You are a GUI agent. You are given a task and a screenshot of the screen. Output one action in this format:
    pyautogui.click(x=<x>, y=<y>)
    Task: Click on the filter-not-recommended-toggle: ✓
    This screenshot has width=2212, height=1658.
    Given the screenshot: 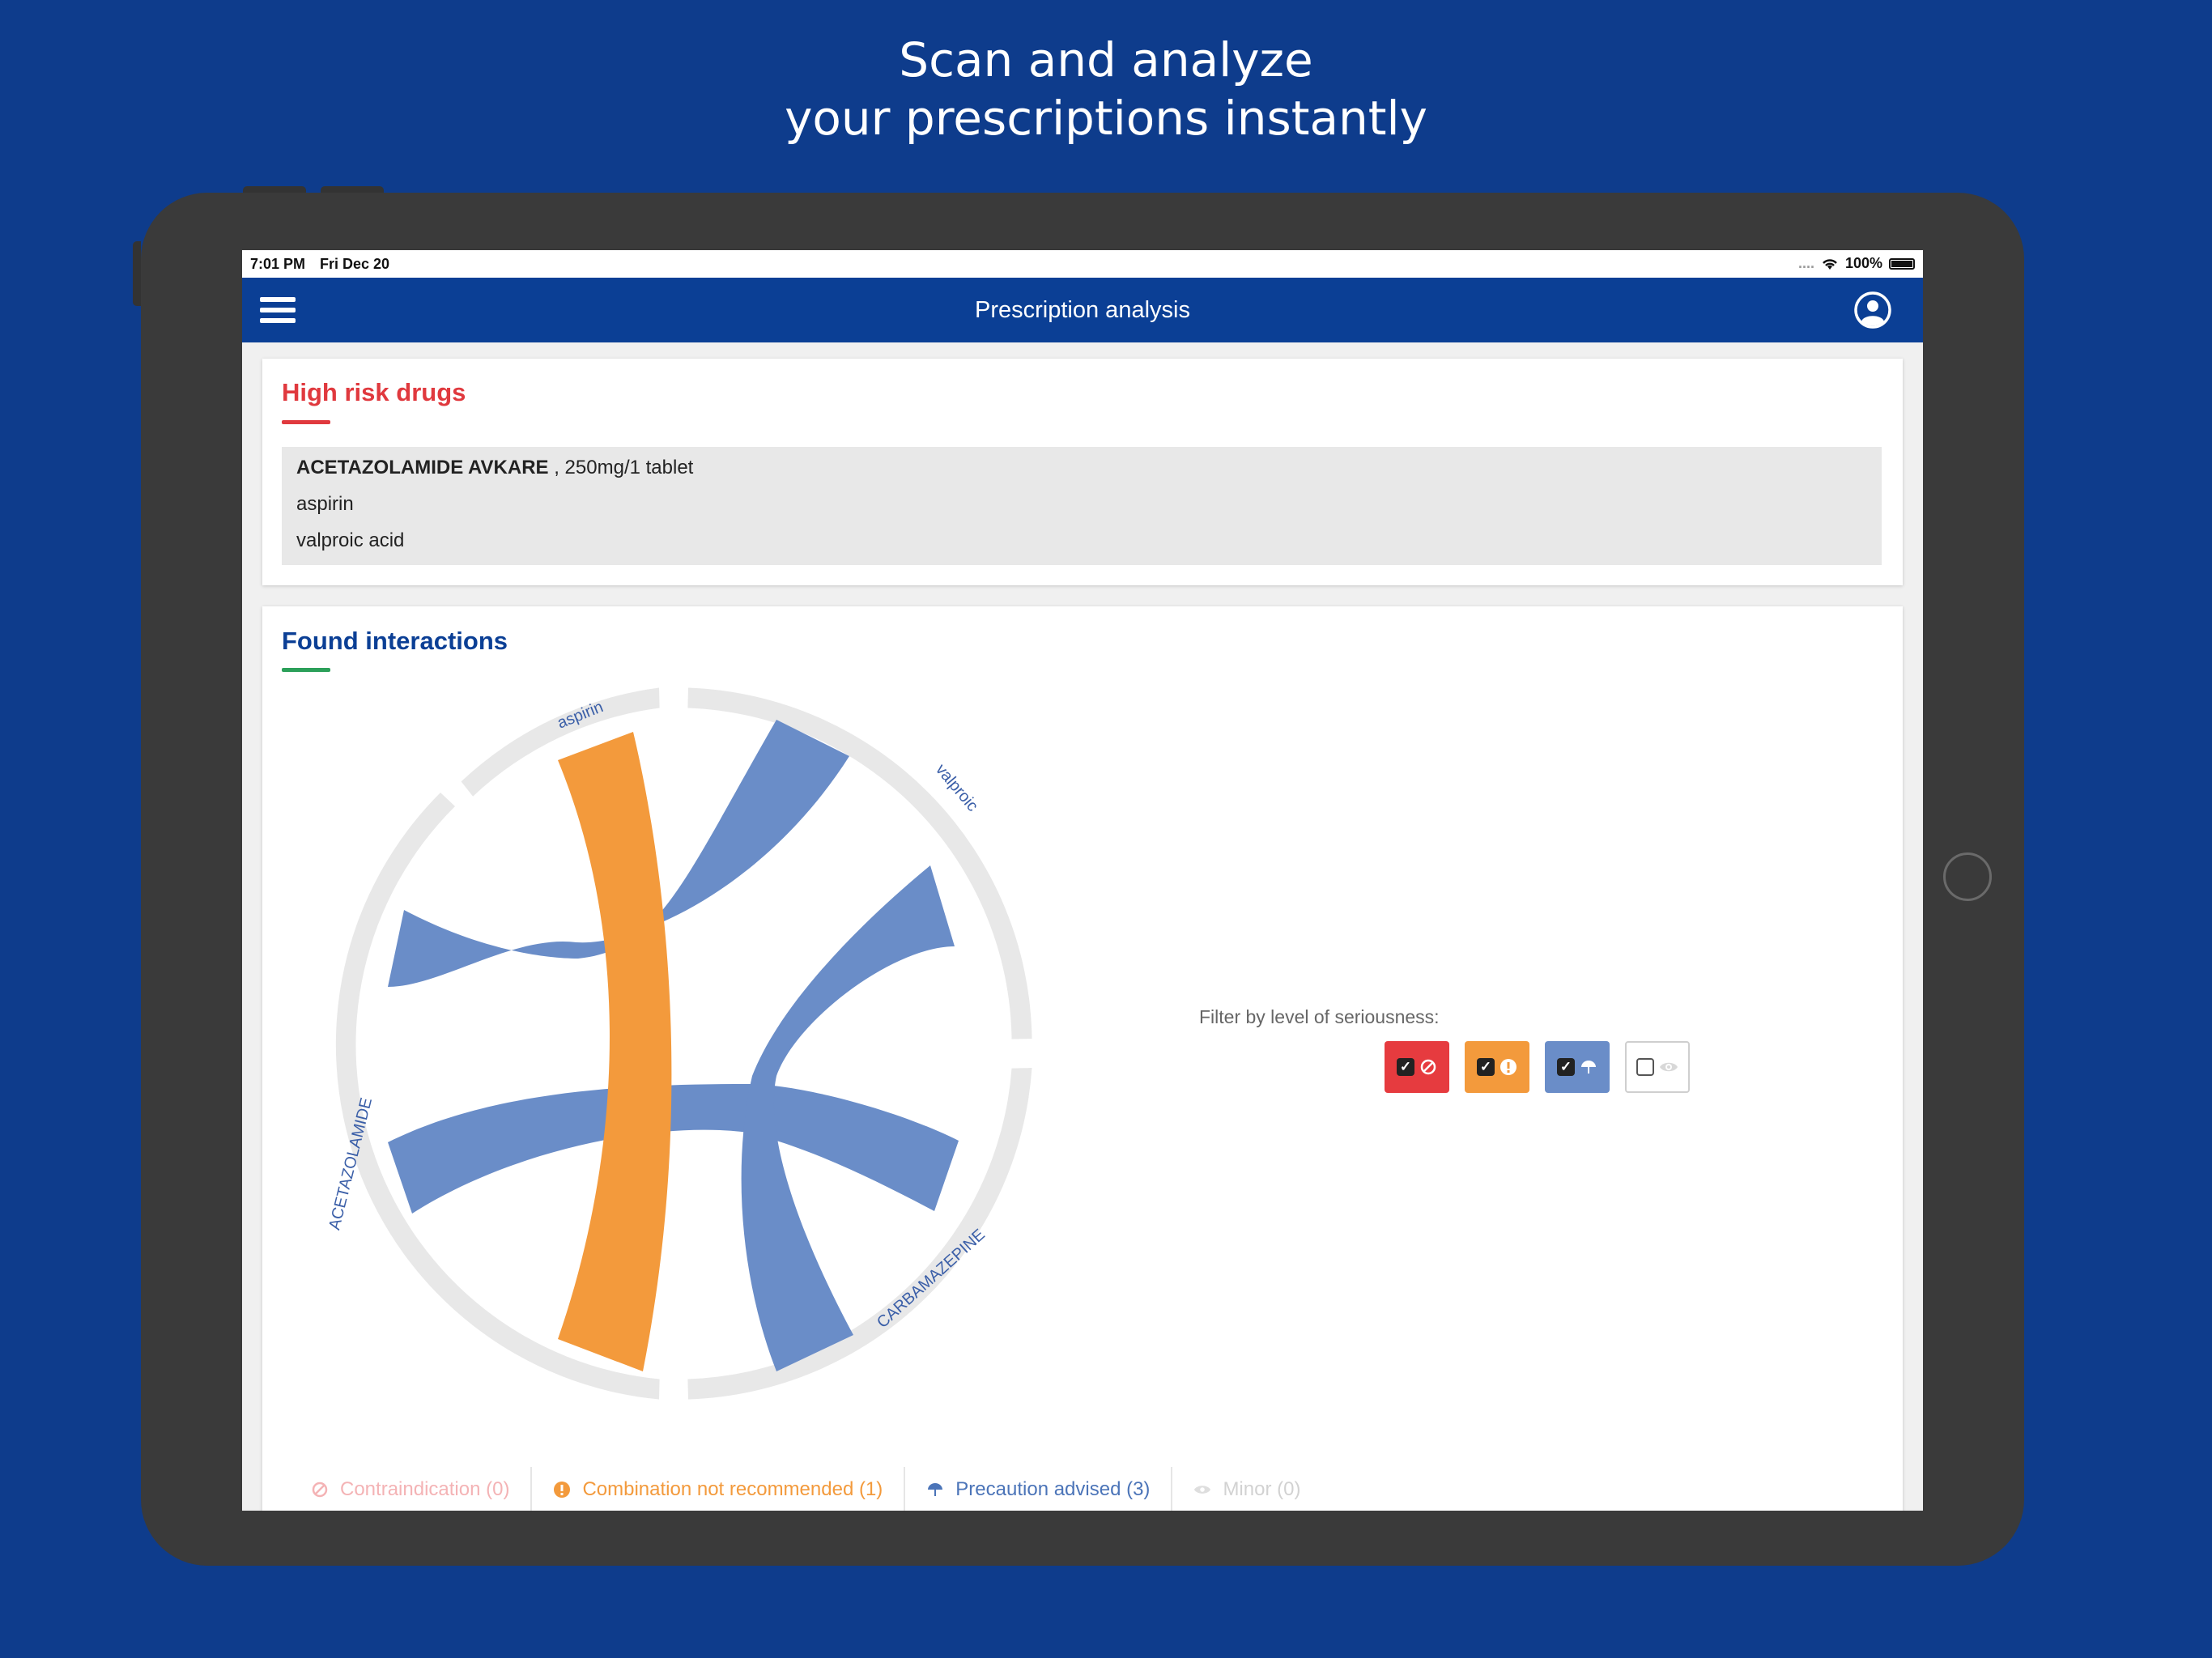 What is the action you would take?
    pyautogui.click(x=1497, y=1067)
    